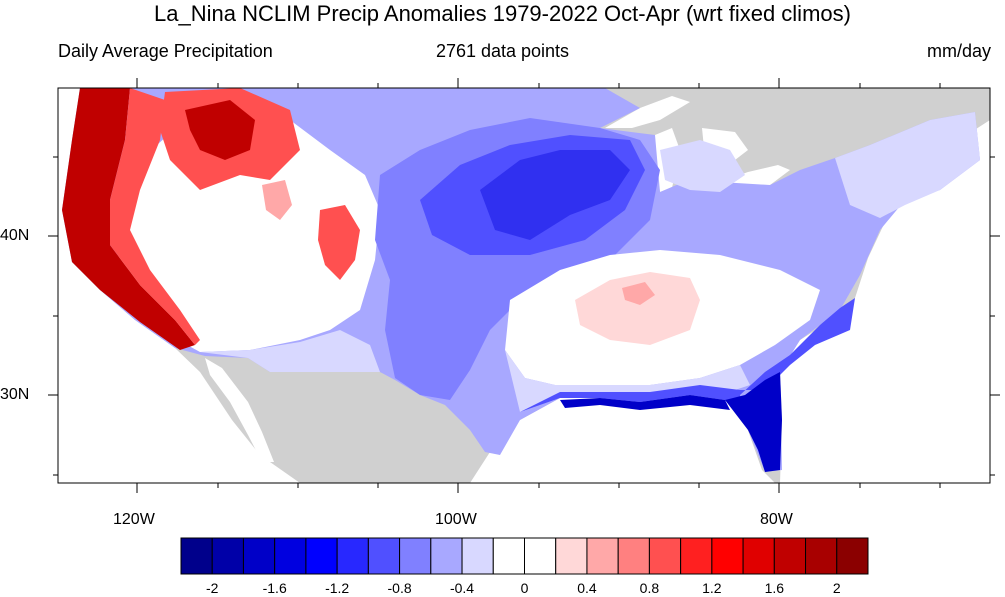  I want to click on anomaly-tennessee-wet, so click(637, 308).